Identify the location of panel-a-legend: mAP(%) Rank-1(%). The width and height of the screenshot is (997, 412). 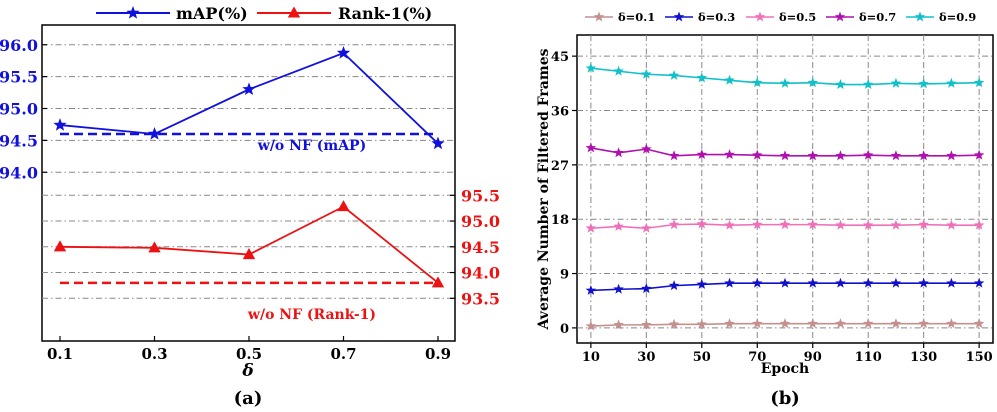
(264, 13).